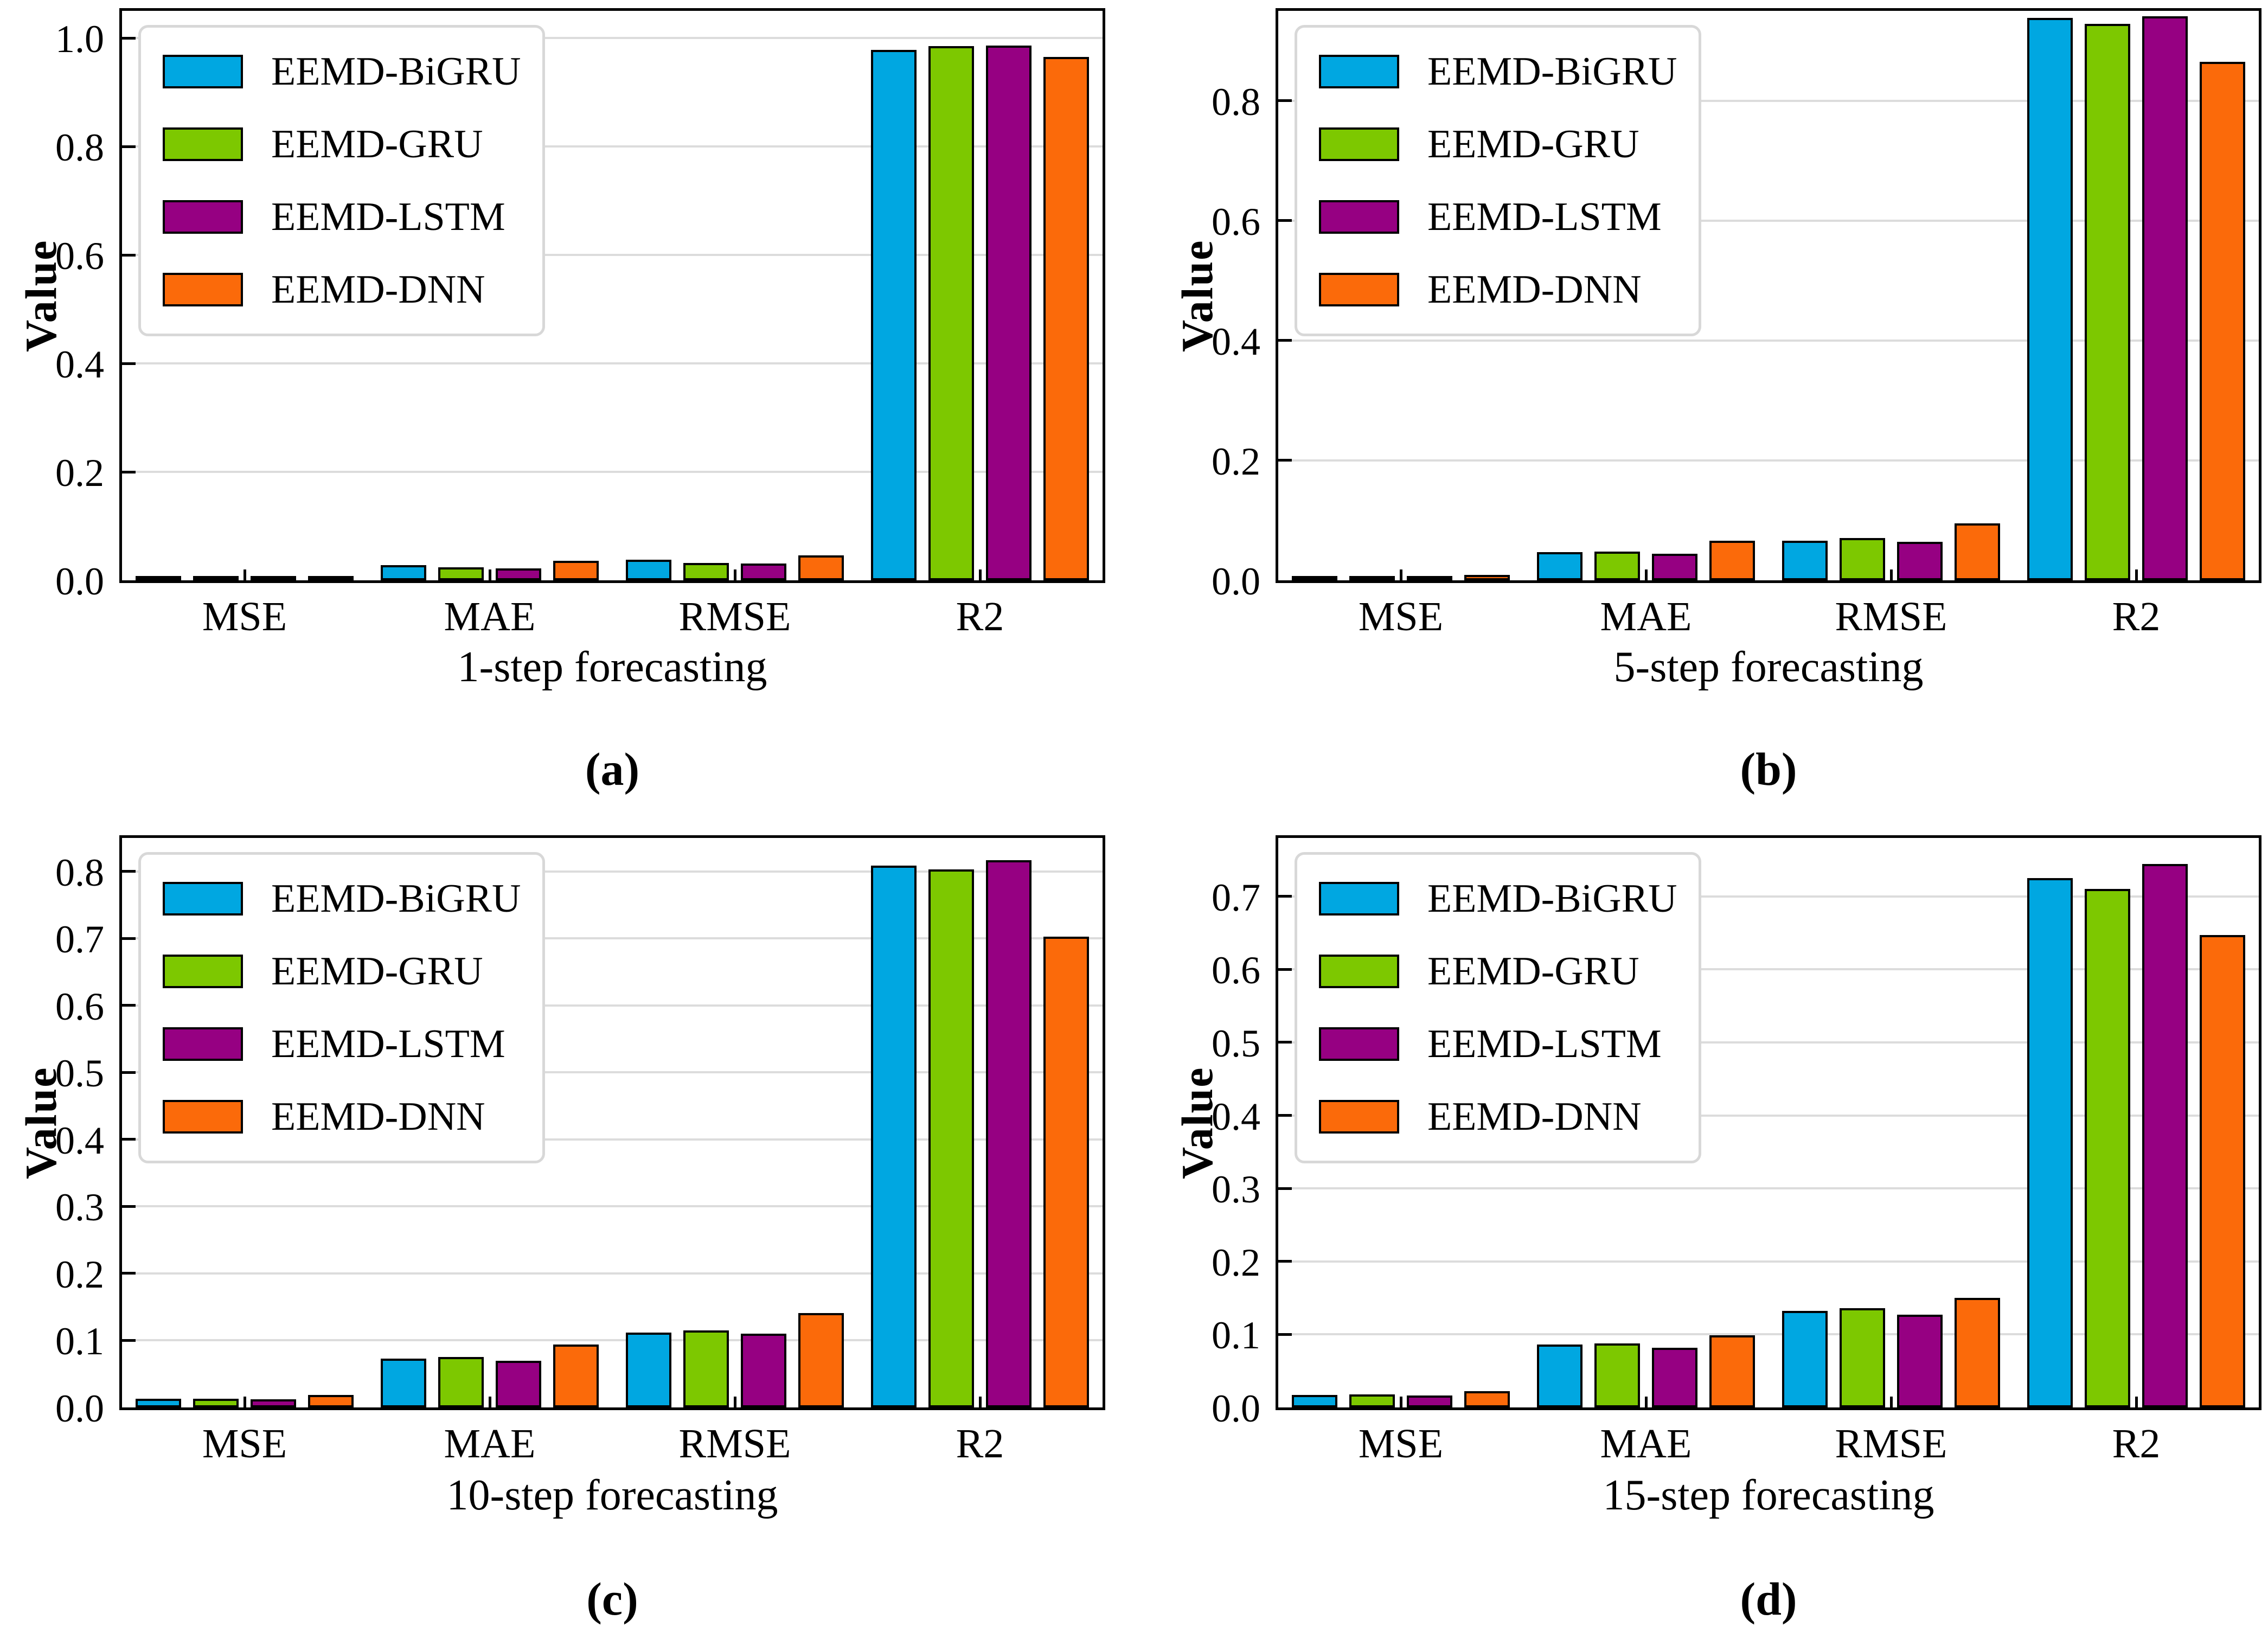 The image size is (2268, 1626). What do you see at coordinates (1891, 616) in the screenshot?
I see `x-tick-label: RMSE` at bounding box center [1891, 616].